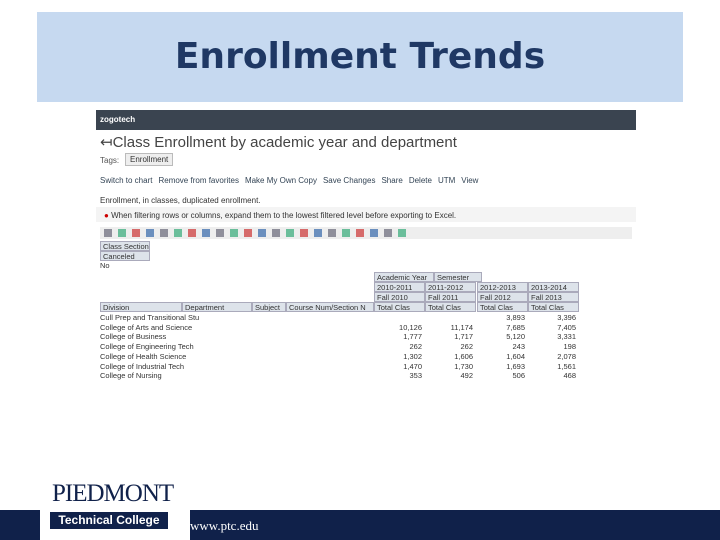  Describe the element at coordinates (125, 246) in the screenshot. I see `filter-title: Class Sections` at that location.